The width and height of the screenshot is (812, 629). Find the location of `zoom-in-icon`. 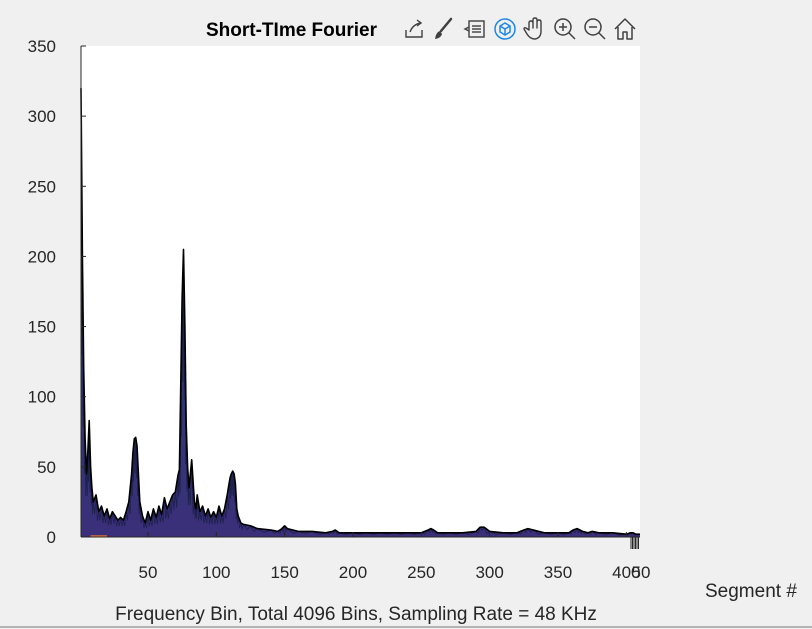

zoom-in-icon is located at coordinates (565, 29).